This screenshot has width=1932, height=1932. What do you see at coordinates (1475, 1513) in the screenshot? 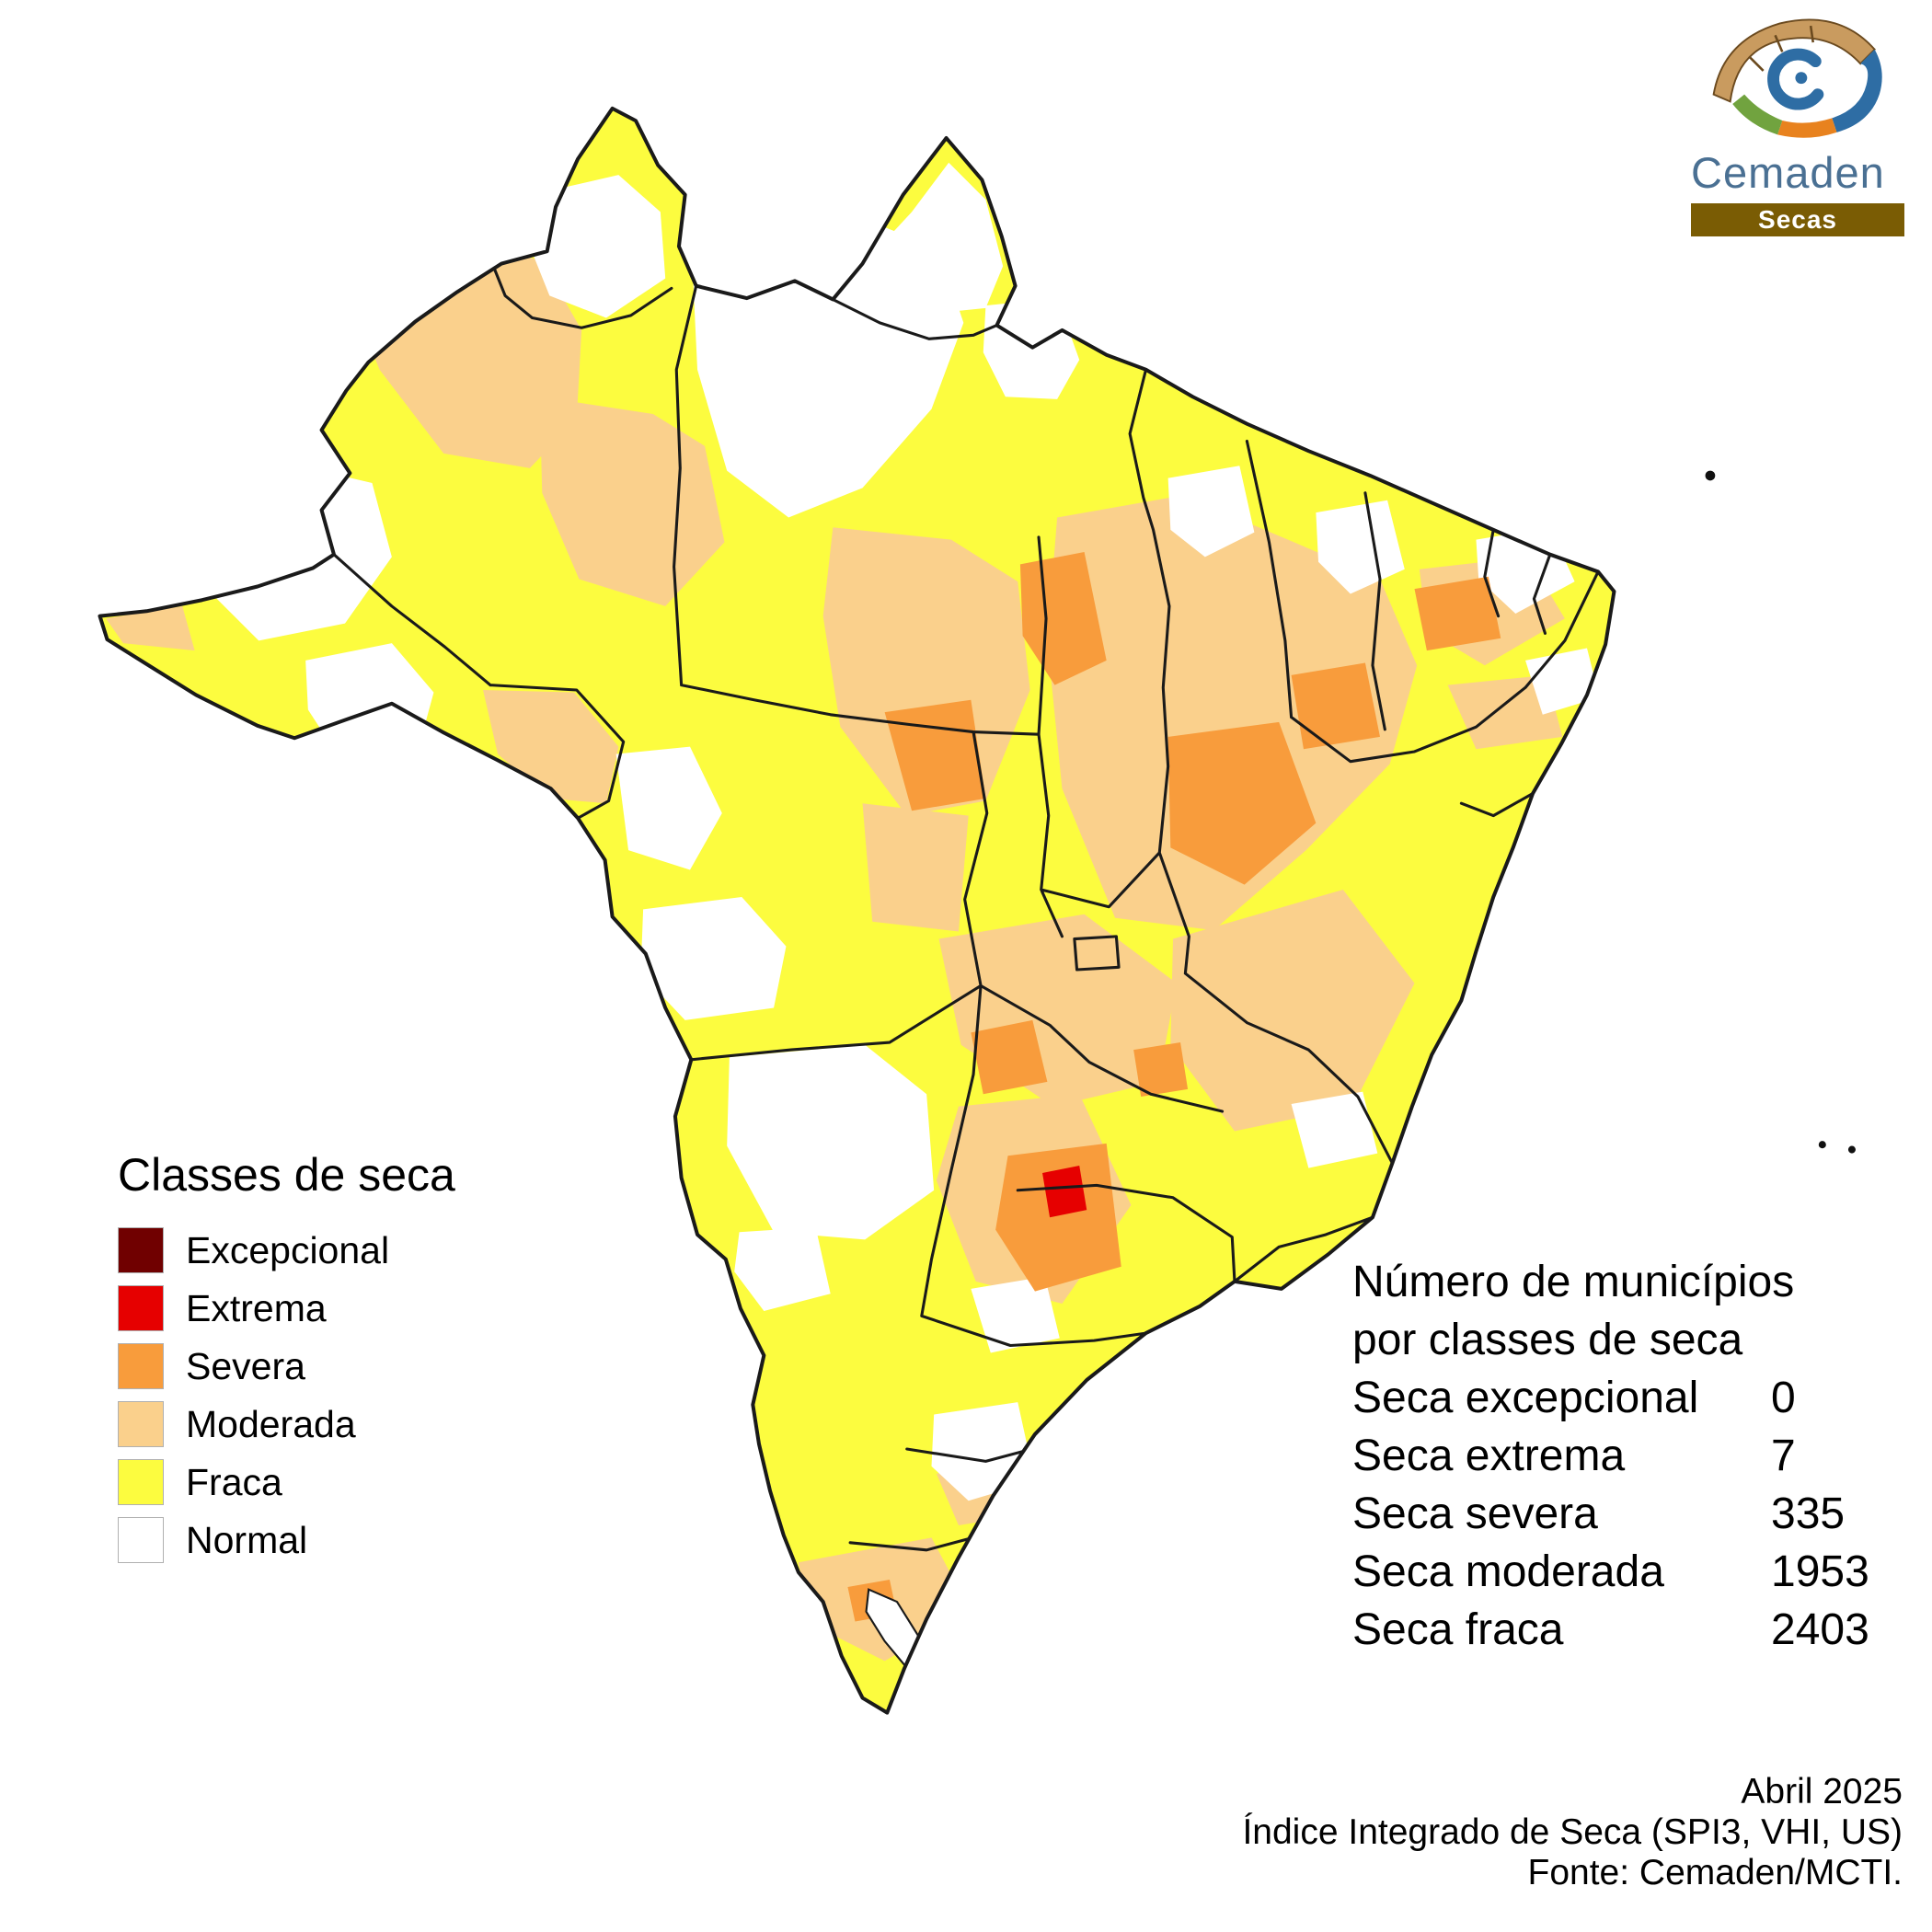
I see `stats-label: Seca severa` at bounding box center [1475, 1513].